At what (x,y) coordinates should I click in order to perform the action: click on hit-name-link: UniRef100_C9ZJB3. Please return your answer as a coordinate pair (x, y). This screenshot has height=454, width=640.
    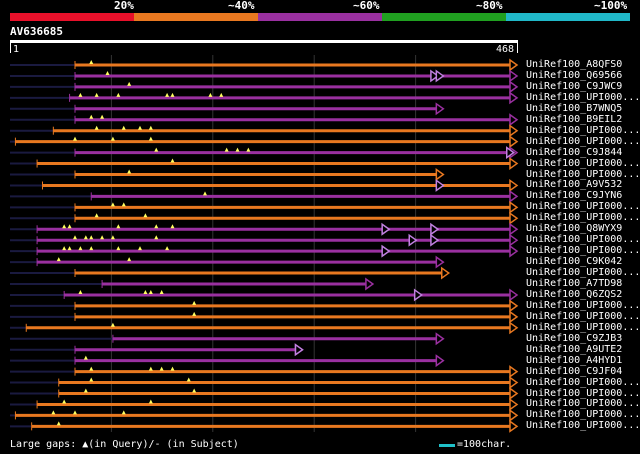
    Looking at the image, I should click on (574, 338).